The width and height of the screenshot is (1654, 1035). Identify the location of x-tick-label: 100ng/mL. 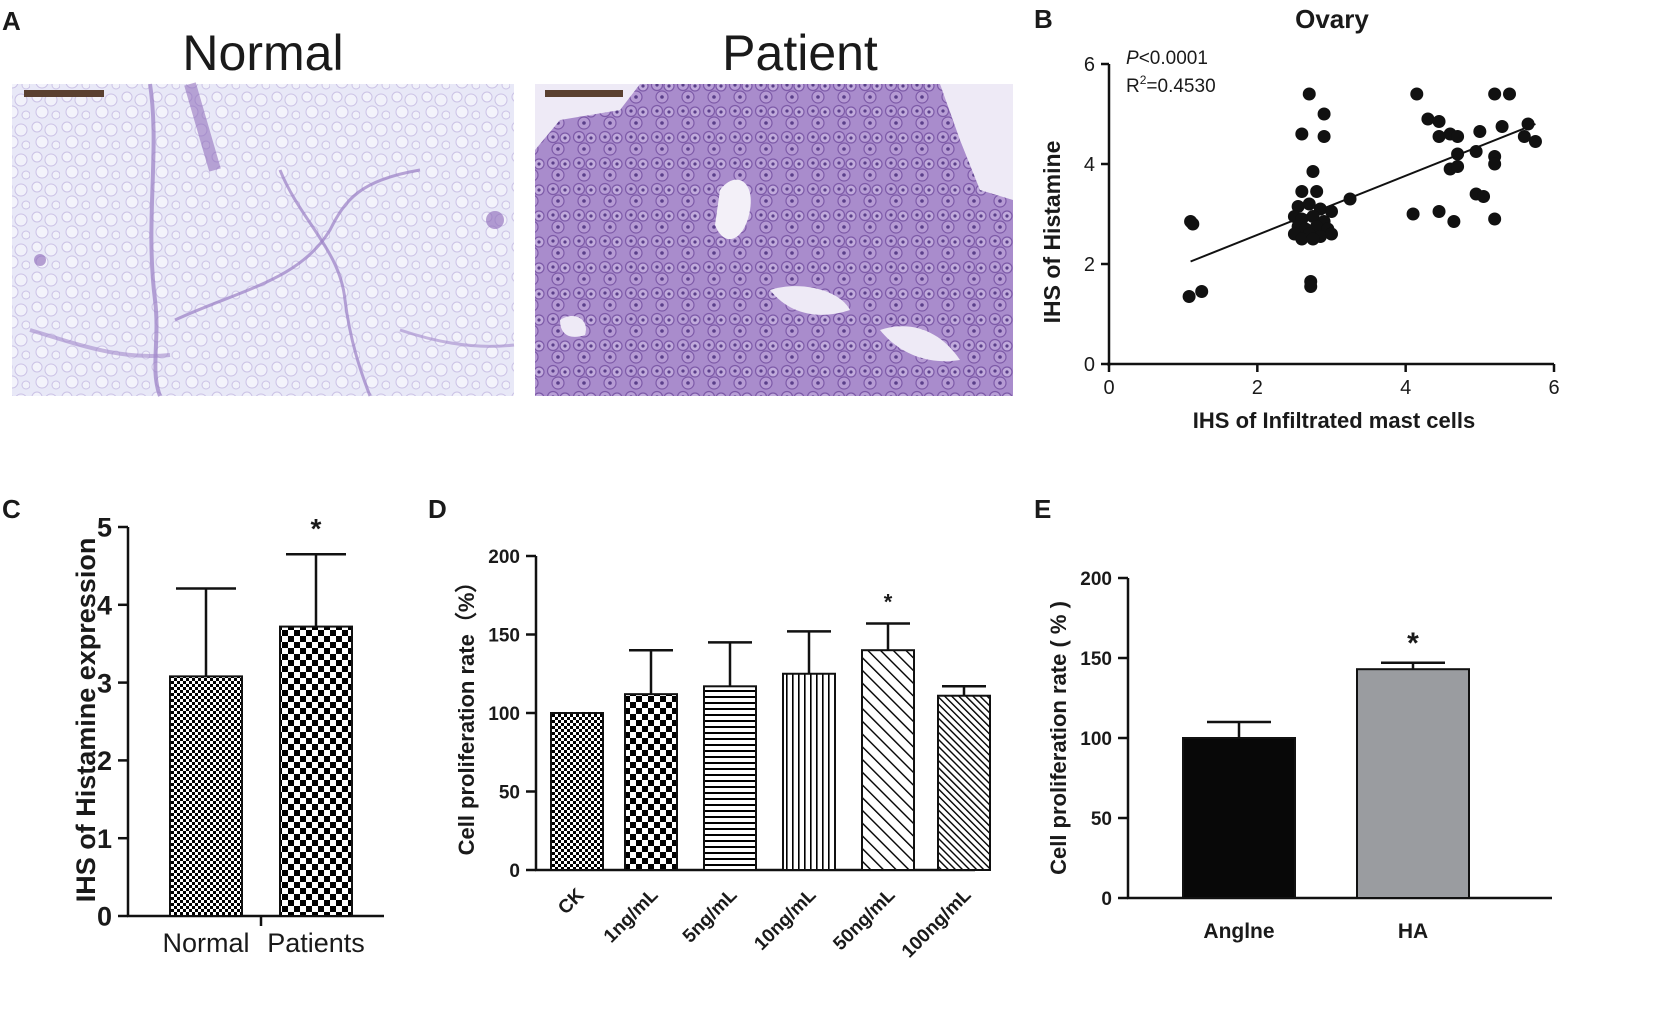
(937, 923).